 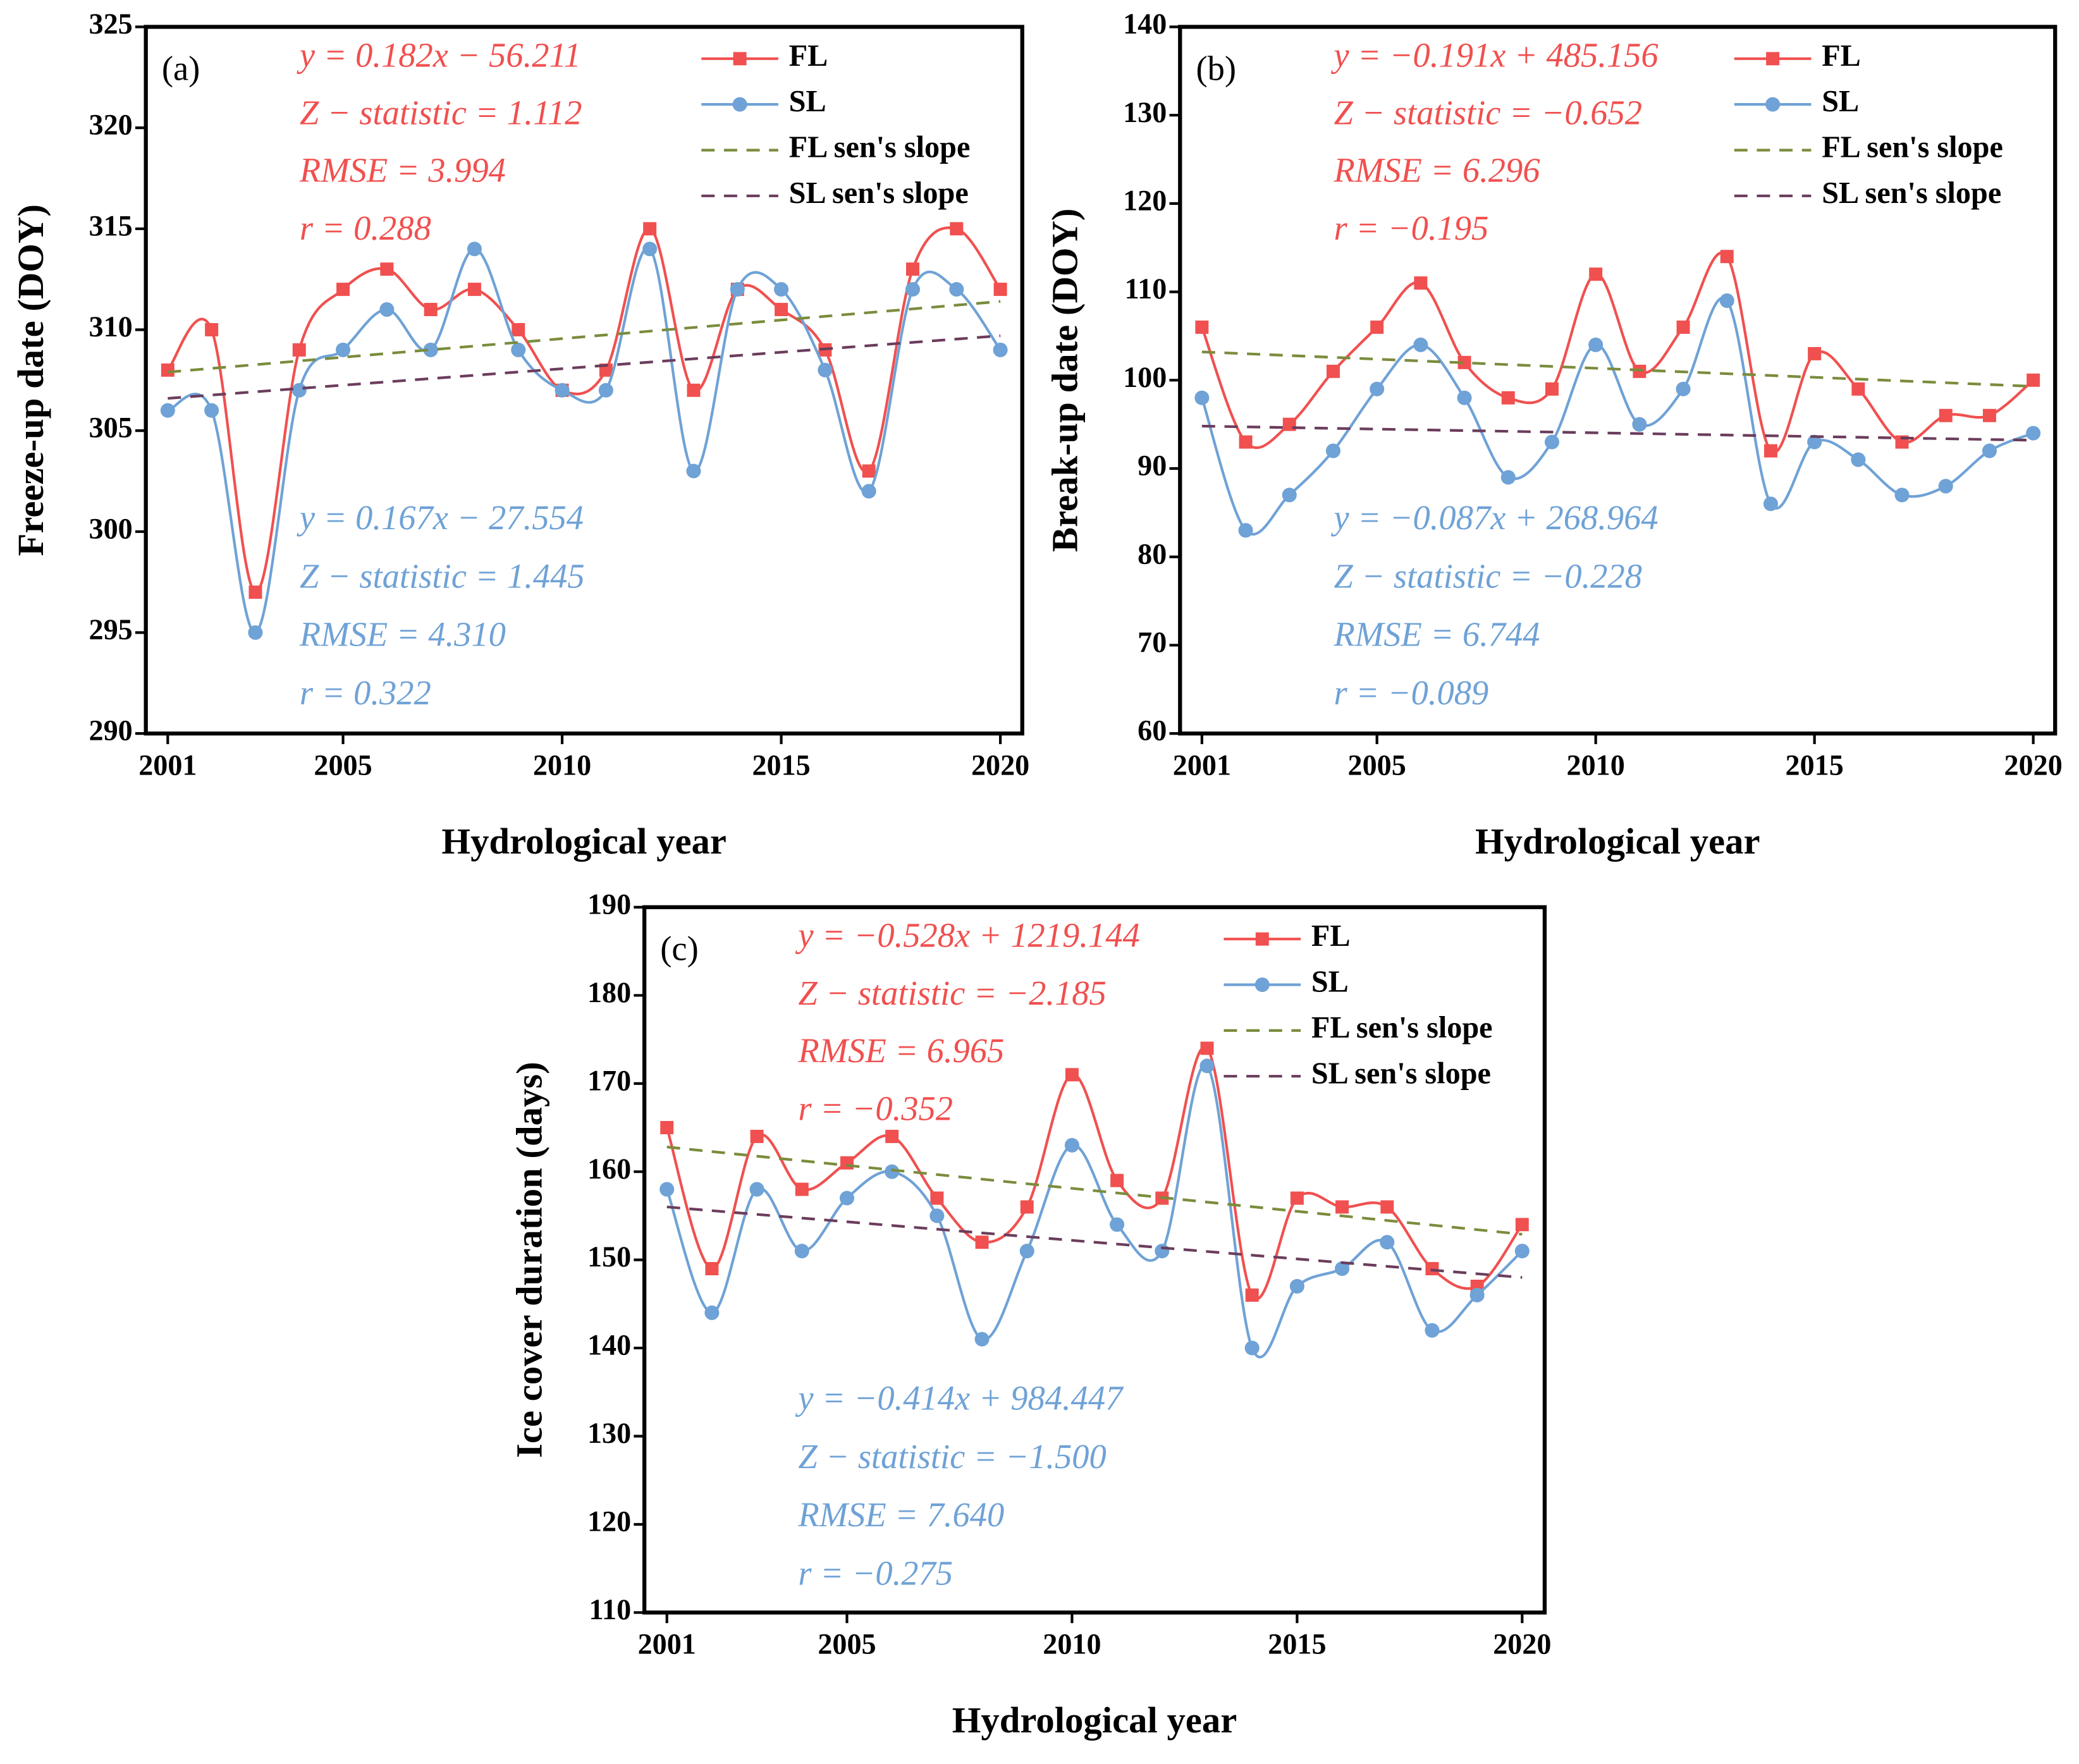 I want to click on legend-label: FL sen's slope, so click(x=1402, y=1027).